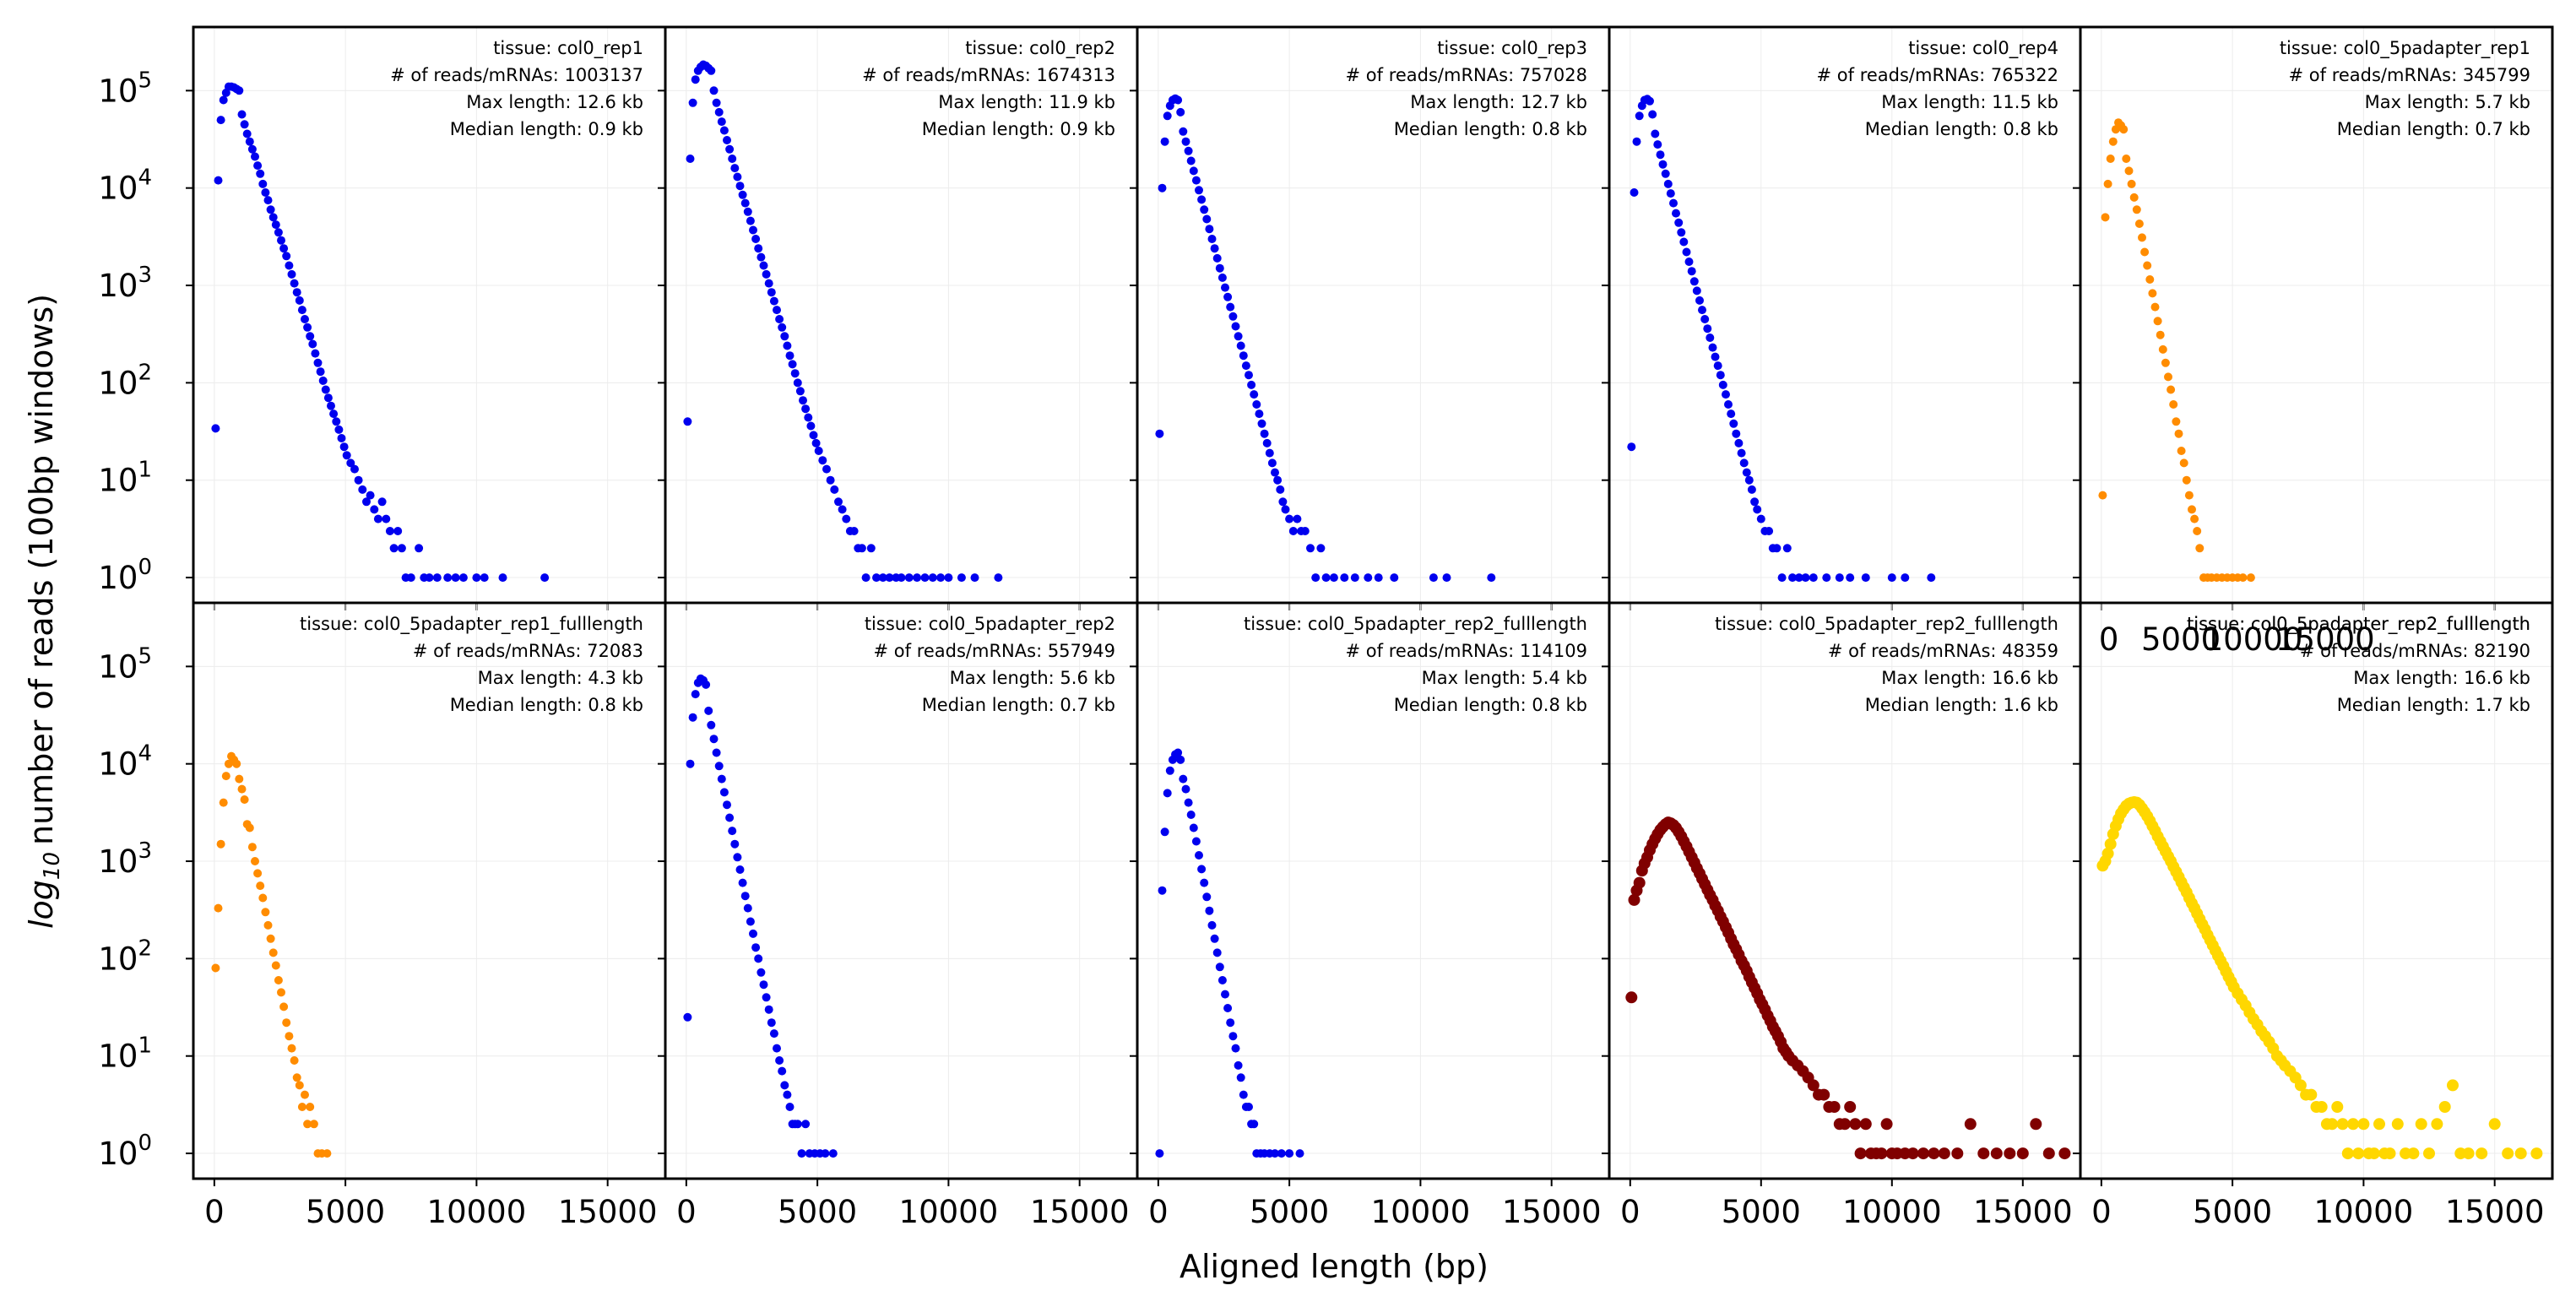 This screenshot has width=2576, height=1307. What do you see at coordinates (1158, 1212) in the screenshot?
I see `x-tick-label: 0` at bounding box center [1158, 1212].